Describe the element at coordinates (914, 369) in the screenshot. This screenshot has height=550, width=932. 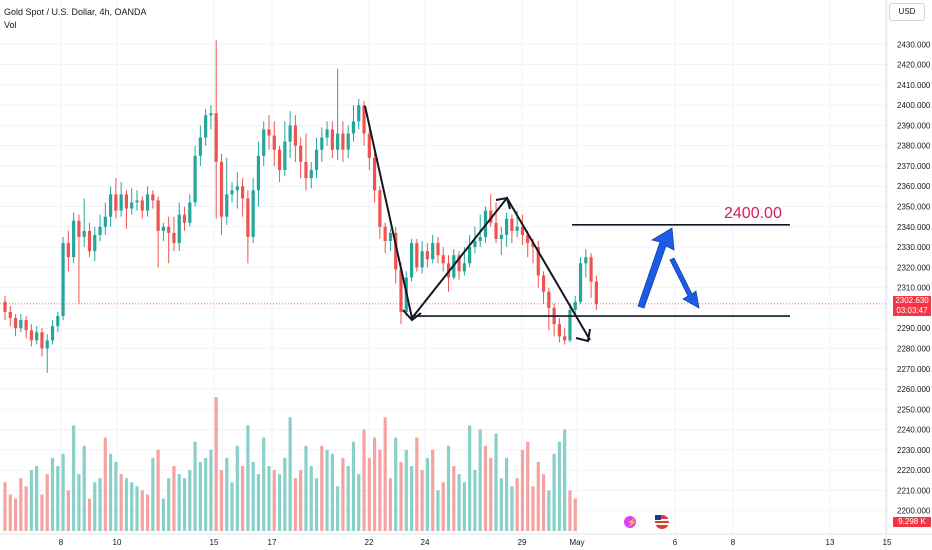
I see `price-tick-label: 2270.000` at that location.